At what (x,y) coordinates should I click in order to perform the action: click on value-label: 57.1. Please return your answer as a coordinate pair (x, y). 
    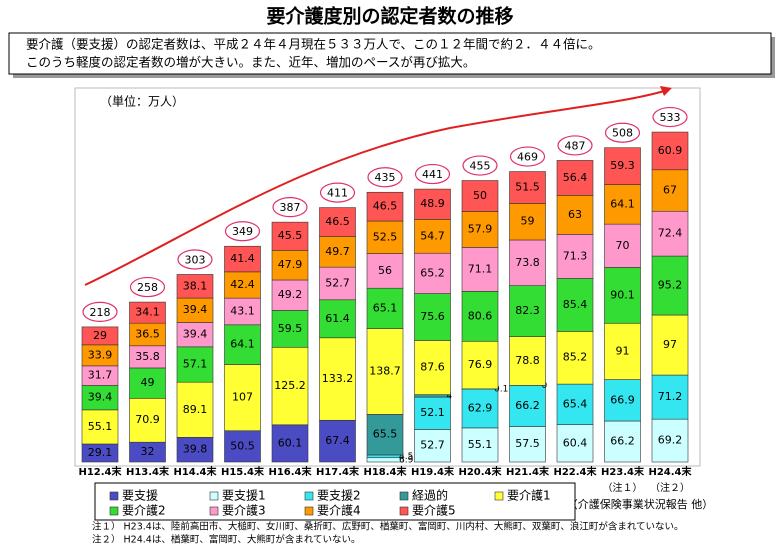
    Looking at the image, I should click on (195, 364).